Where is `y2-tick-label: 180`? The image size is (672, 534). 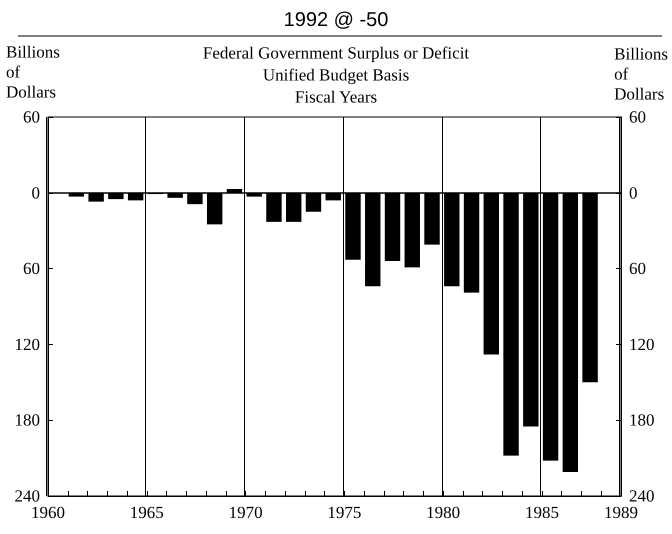 y2-tick-label: 180 is located at coordinates (641, 420).